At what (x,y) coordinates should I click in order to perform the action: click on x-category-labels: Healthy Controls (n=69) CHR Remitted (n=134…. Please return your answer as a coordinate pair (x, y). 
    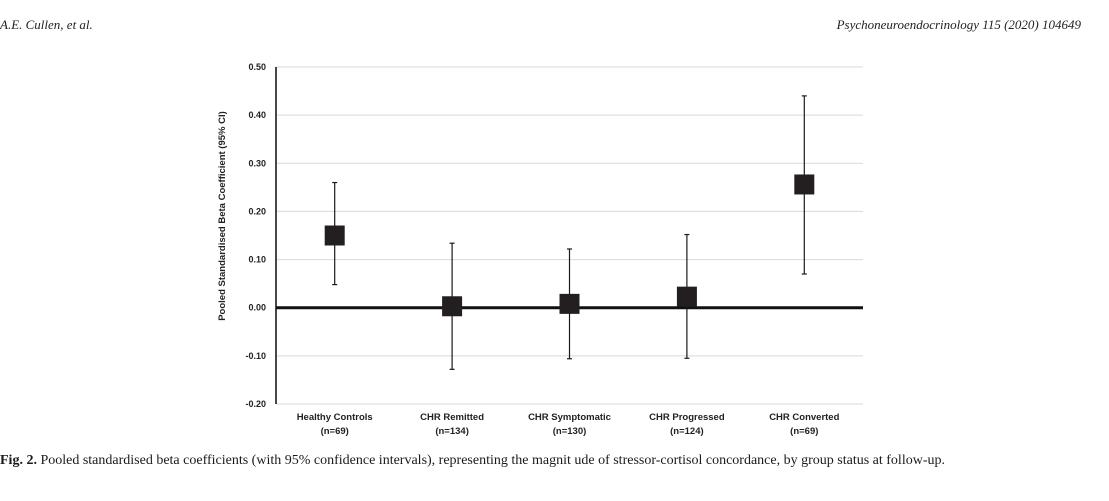
    Looking at the image, I should click on (568, 424).